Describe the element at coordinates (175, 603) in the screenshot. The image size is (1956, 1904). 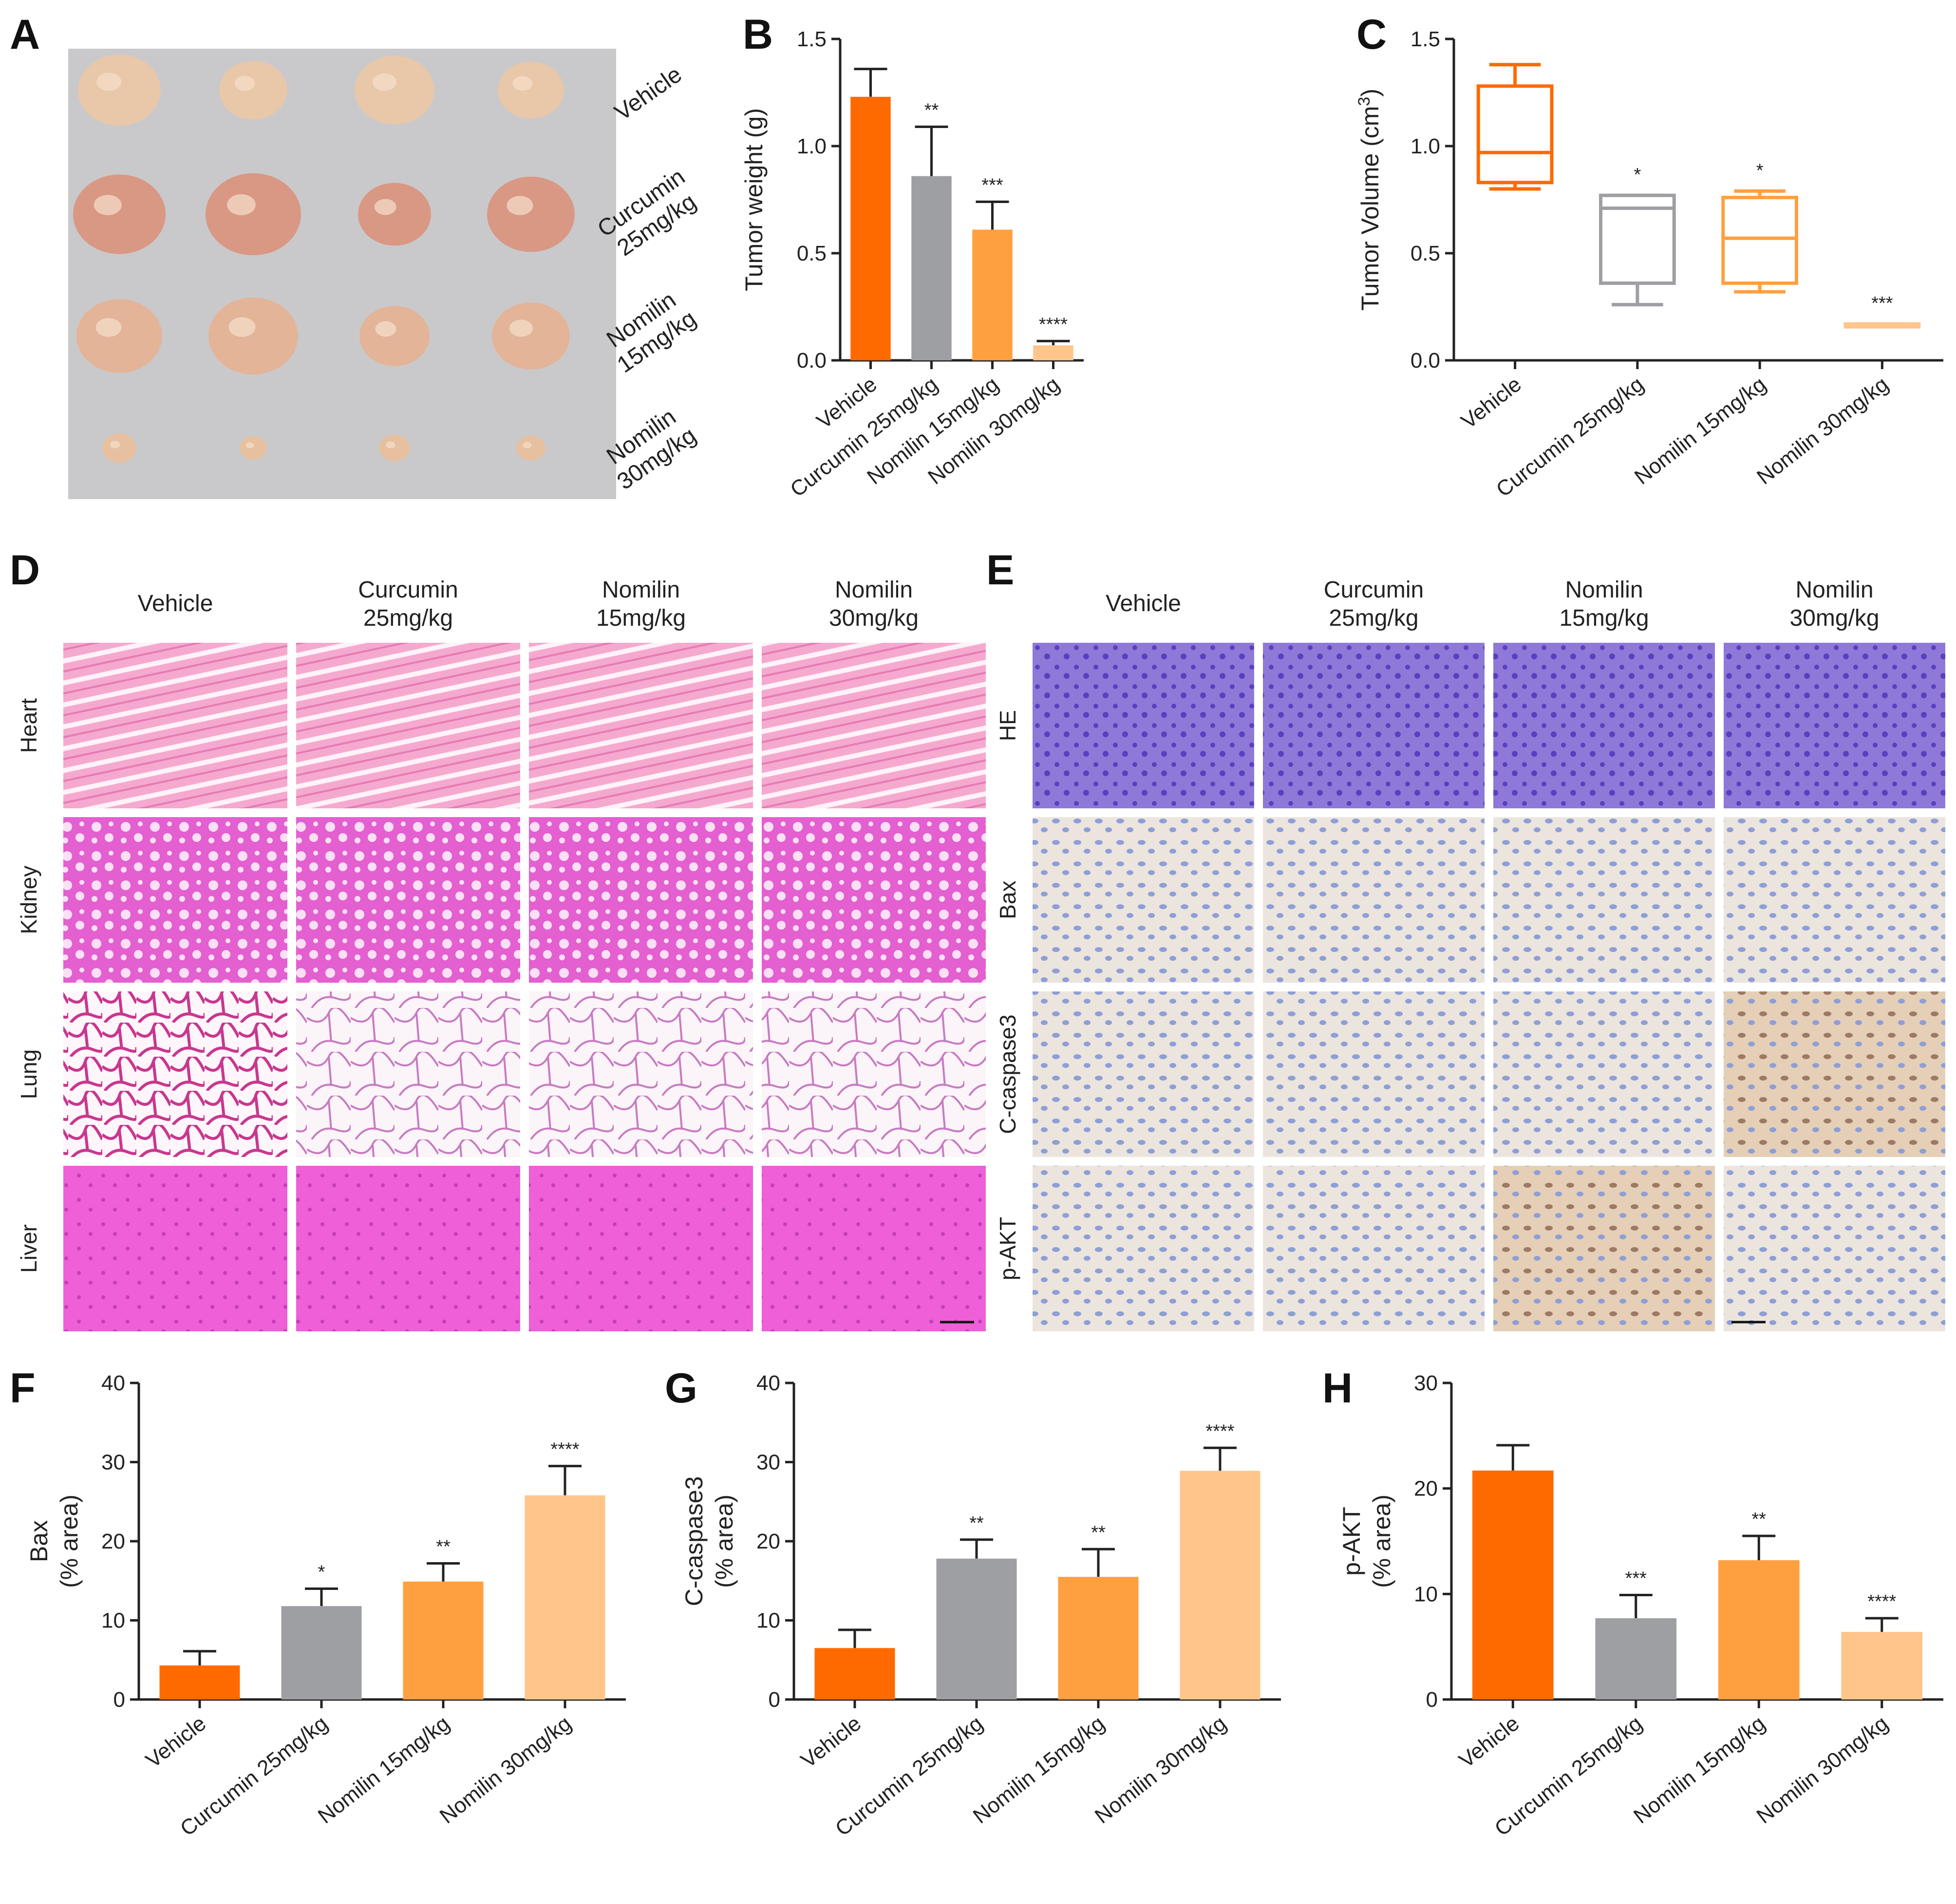
I see `column-title-line: Vehicle` at that location.